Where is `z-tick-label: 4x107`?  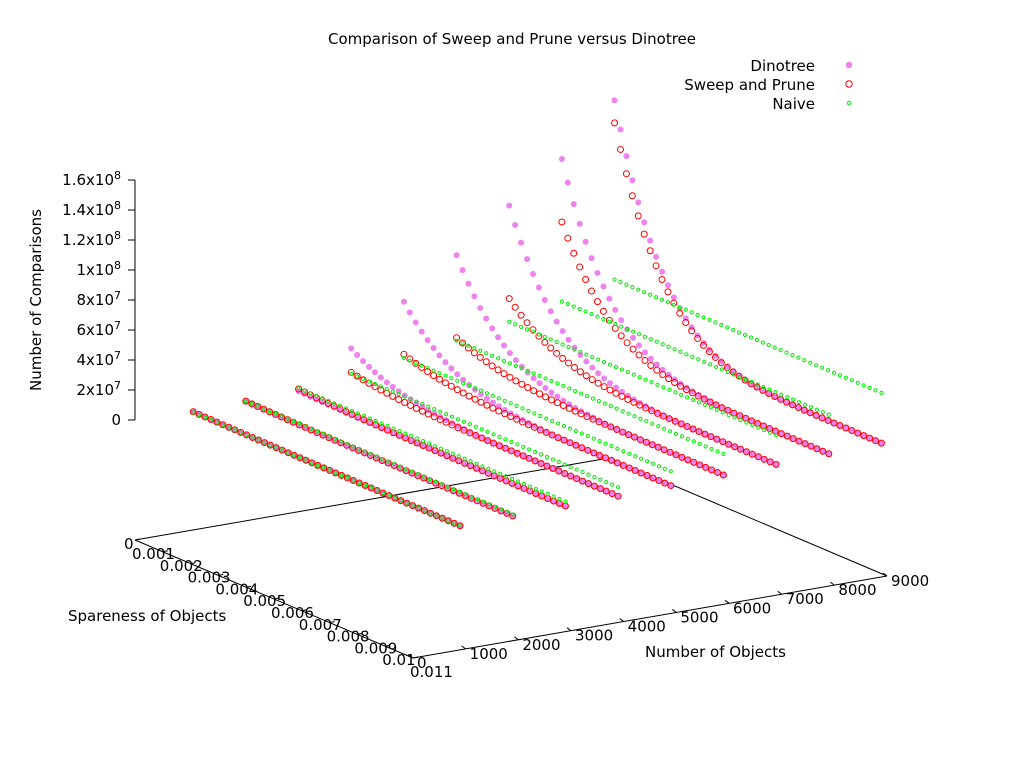
z-tick-label: 4x107 is located at coordinates (98, 359).